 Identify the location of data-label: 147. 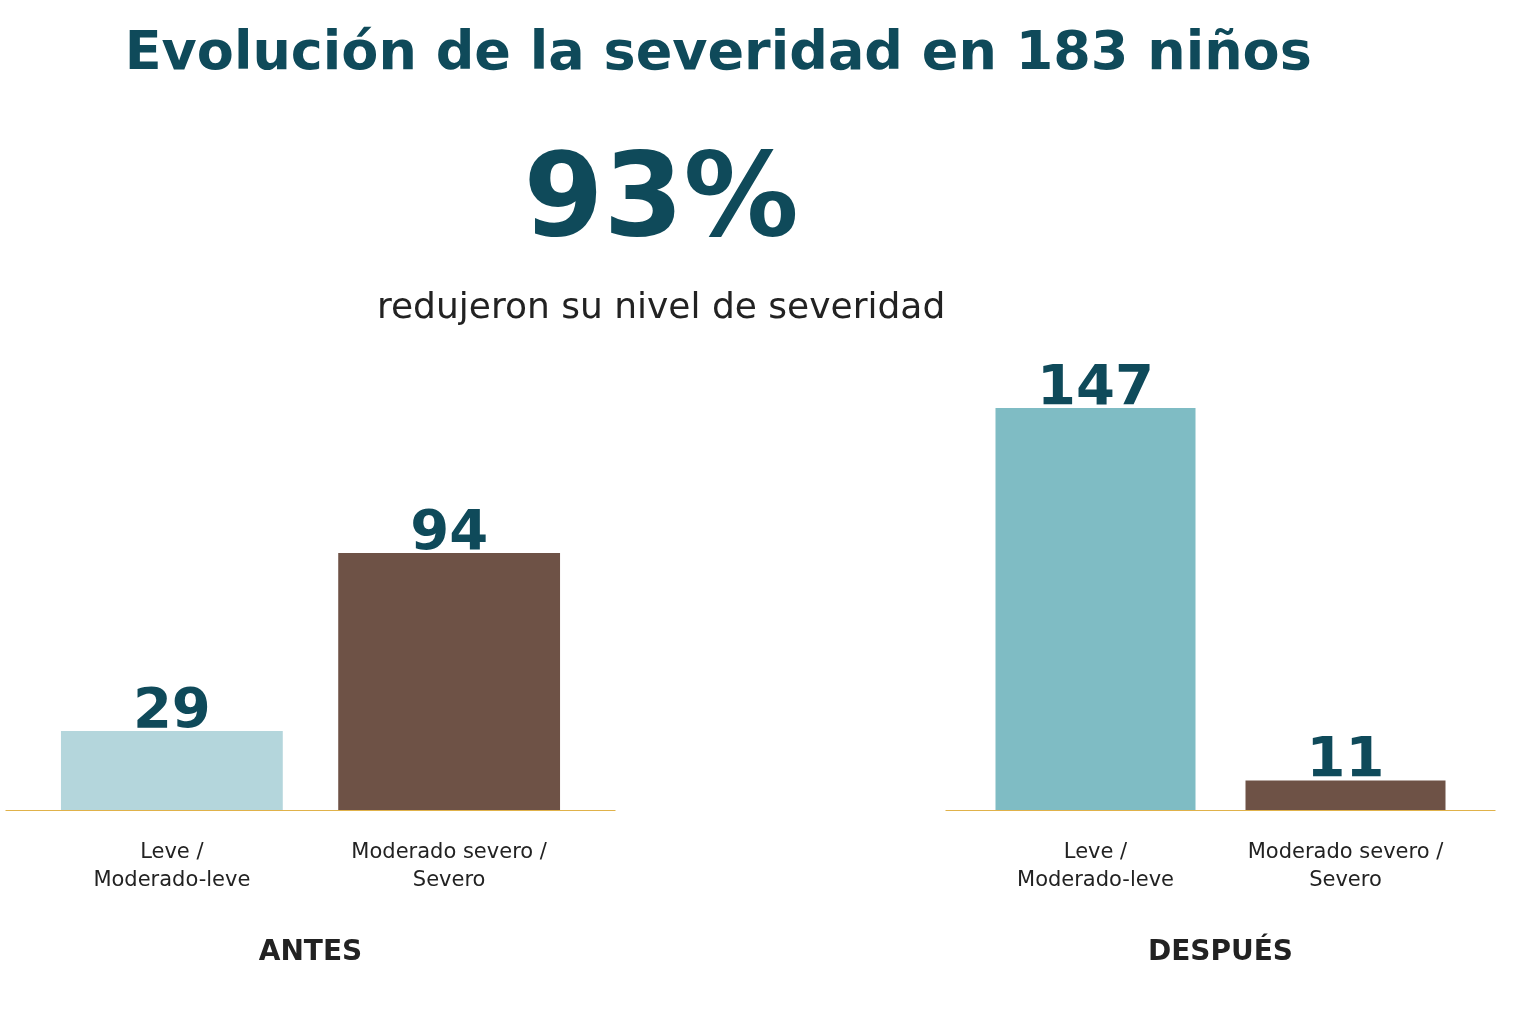
(1095, 384).